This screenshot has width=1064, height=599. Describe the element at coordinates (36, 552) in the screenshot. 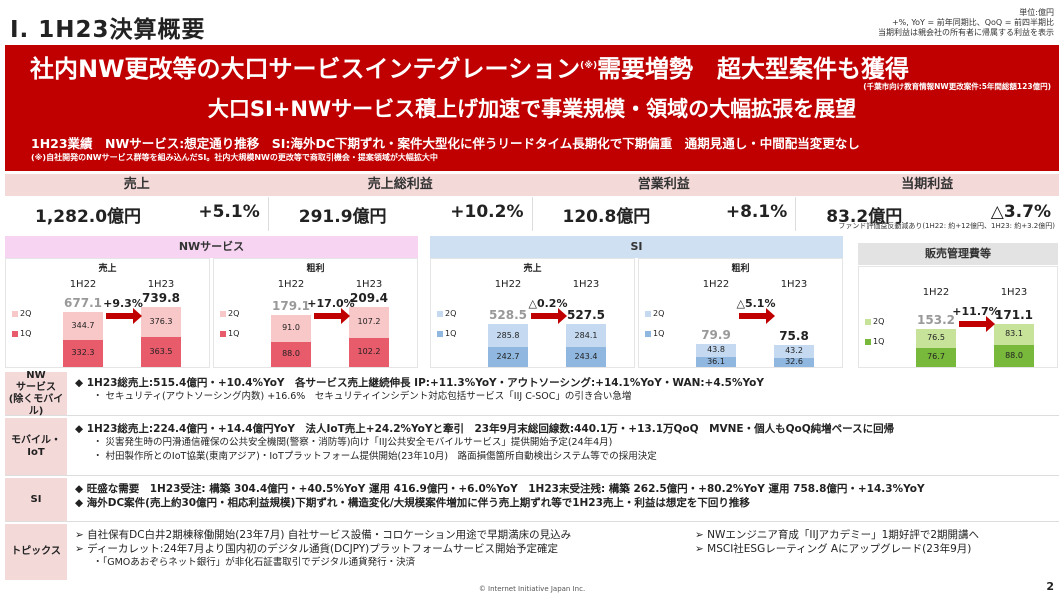

I see `row-label: トピックス` at that location.